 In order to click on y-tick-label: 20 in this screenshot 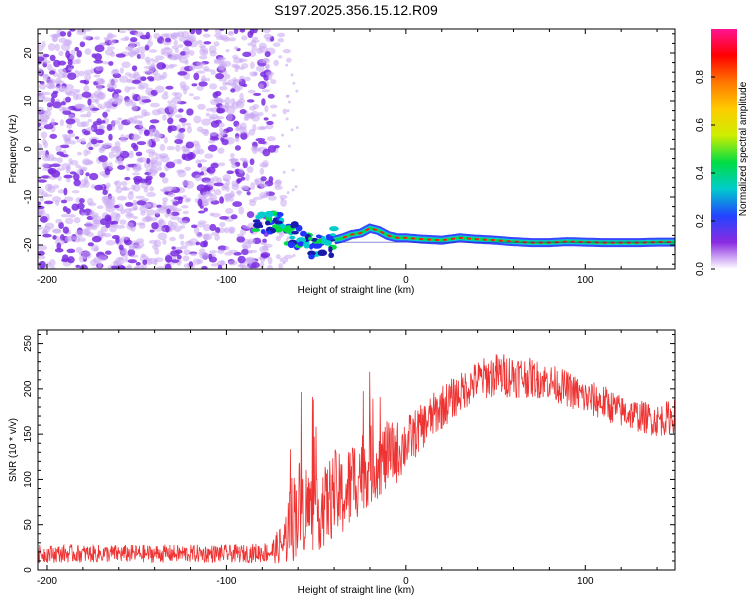, I will do `click(28, 53)`.